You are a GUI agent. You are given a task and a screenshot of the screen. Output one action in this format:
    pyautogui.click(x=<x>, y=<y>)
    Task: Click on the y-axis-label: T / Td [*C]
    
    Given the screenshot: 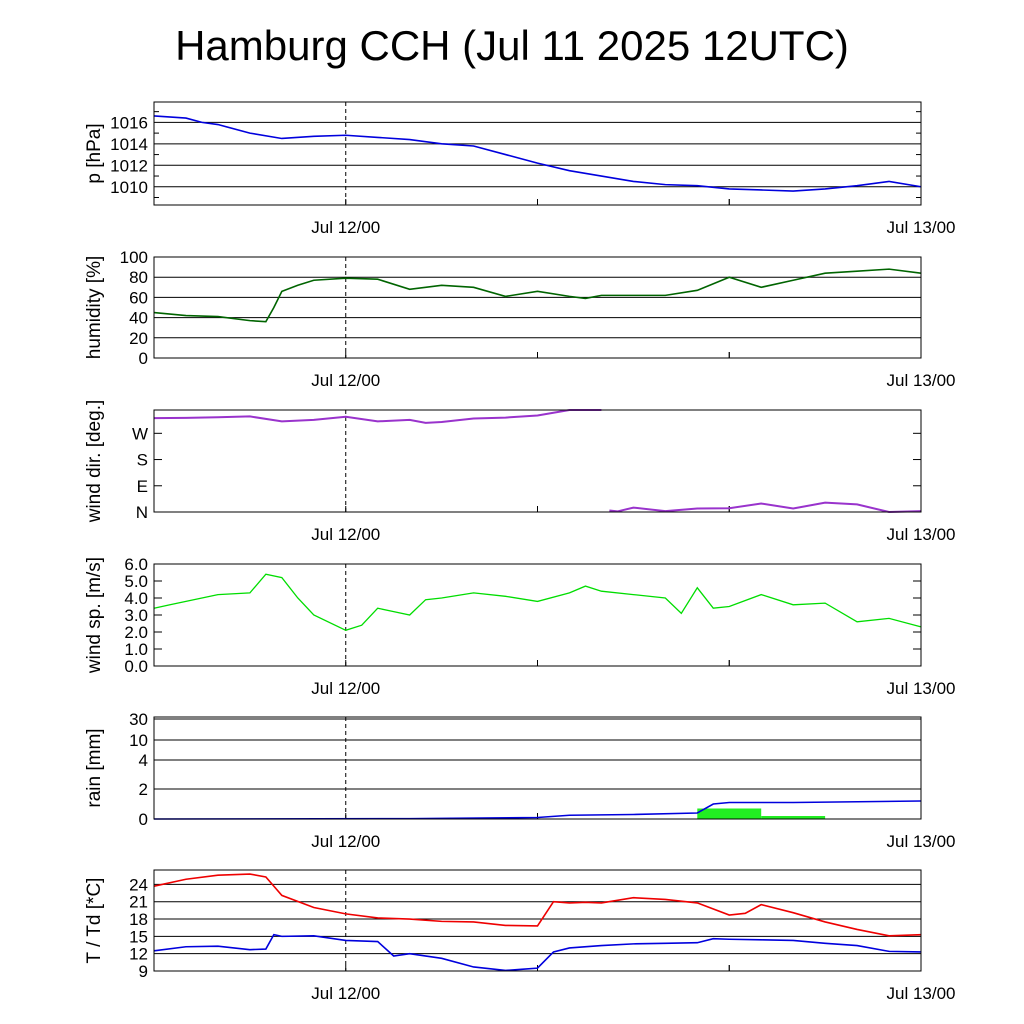 What is the action you would take?
    pyautogui.click(x=94, y=921)
    